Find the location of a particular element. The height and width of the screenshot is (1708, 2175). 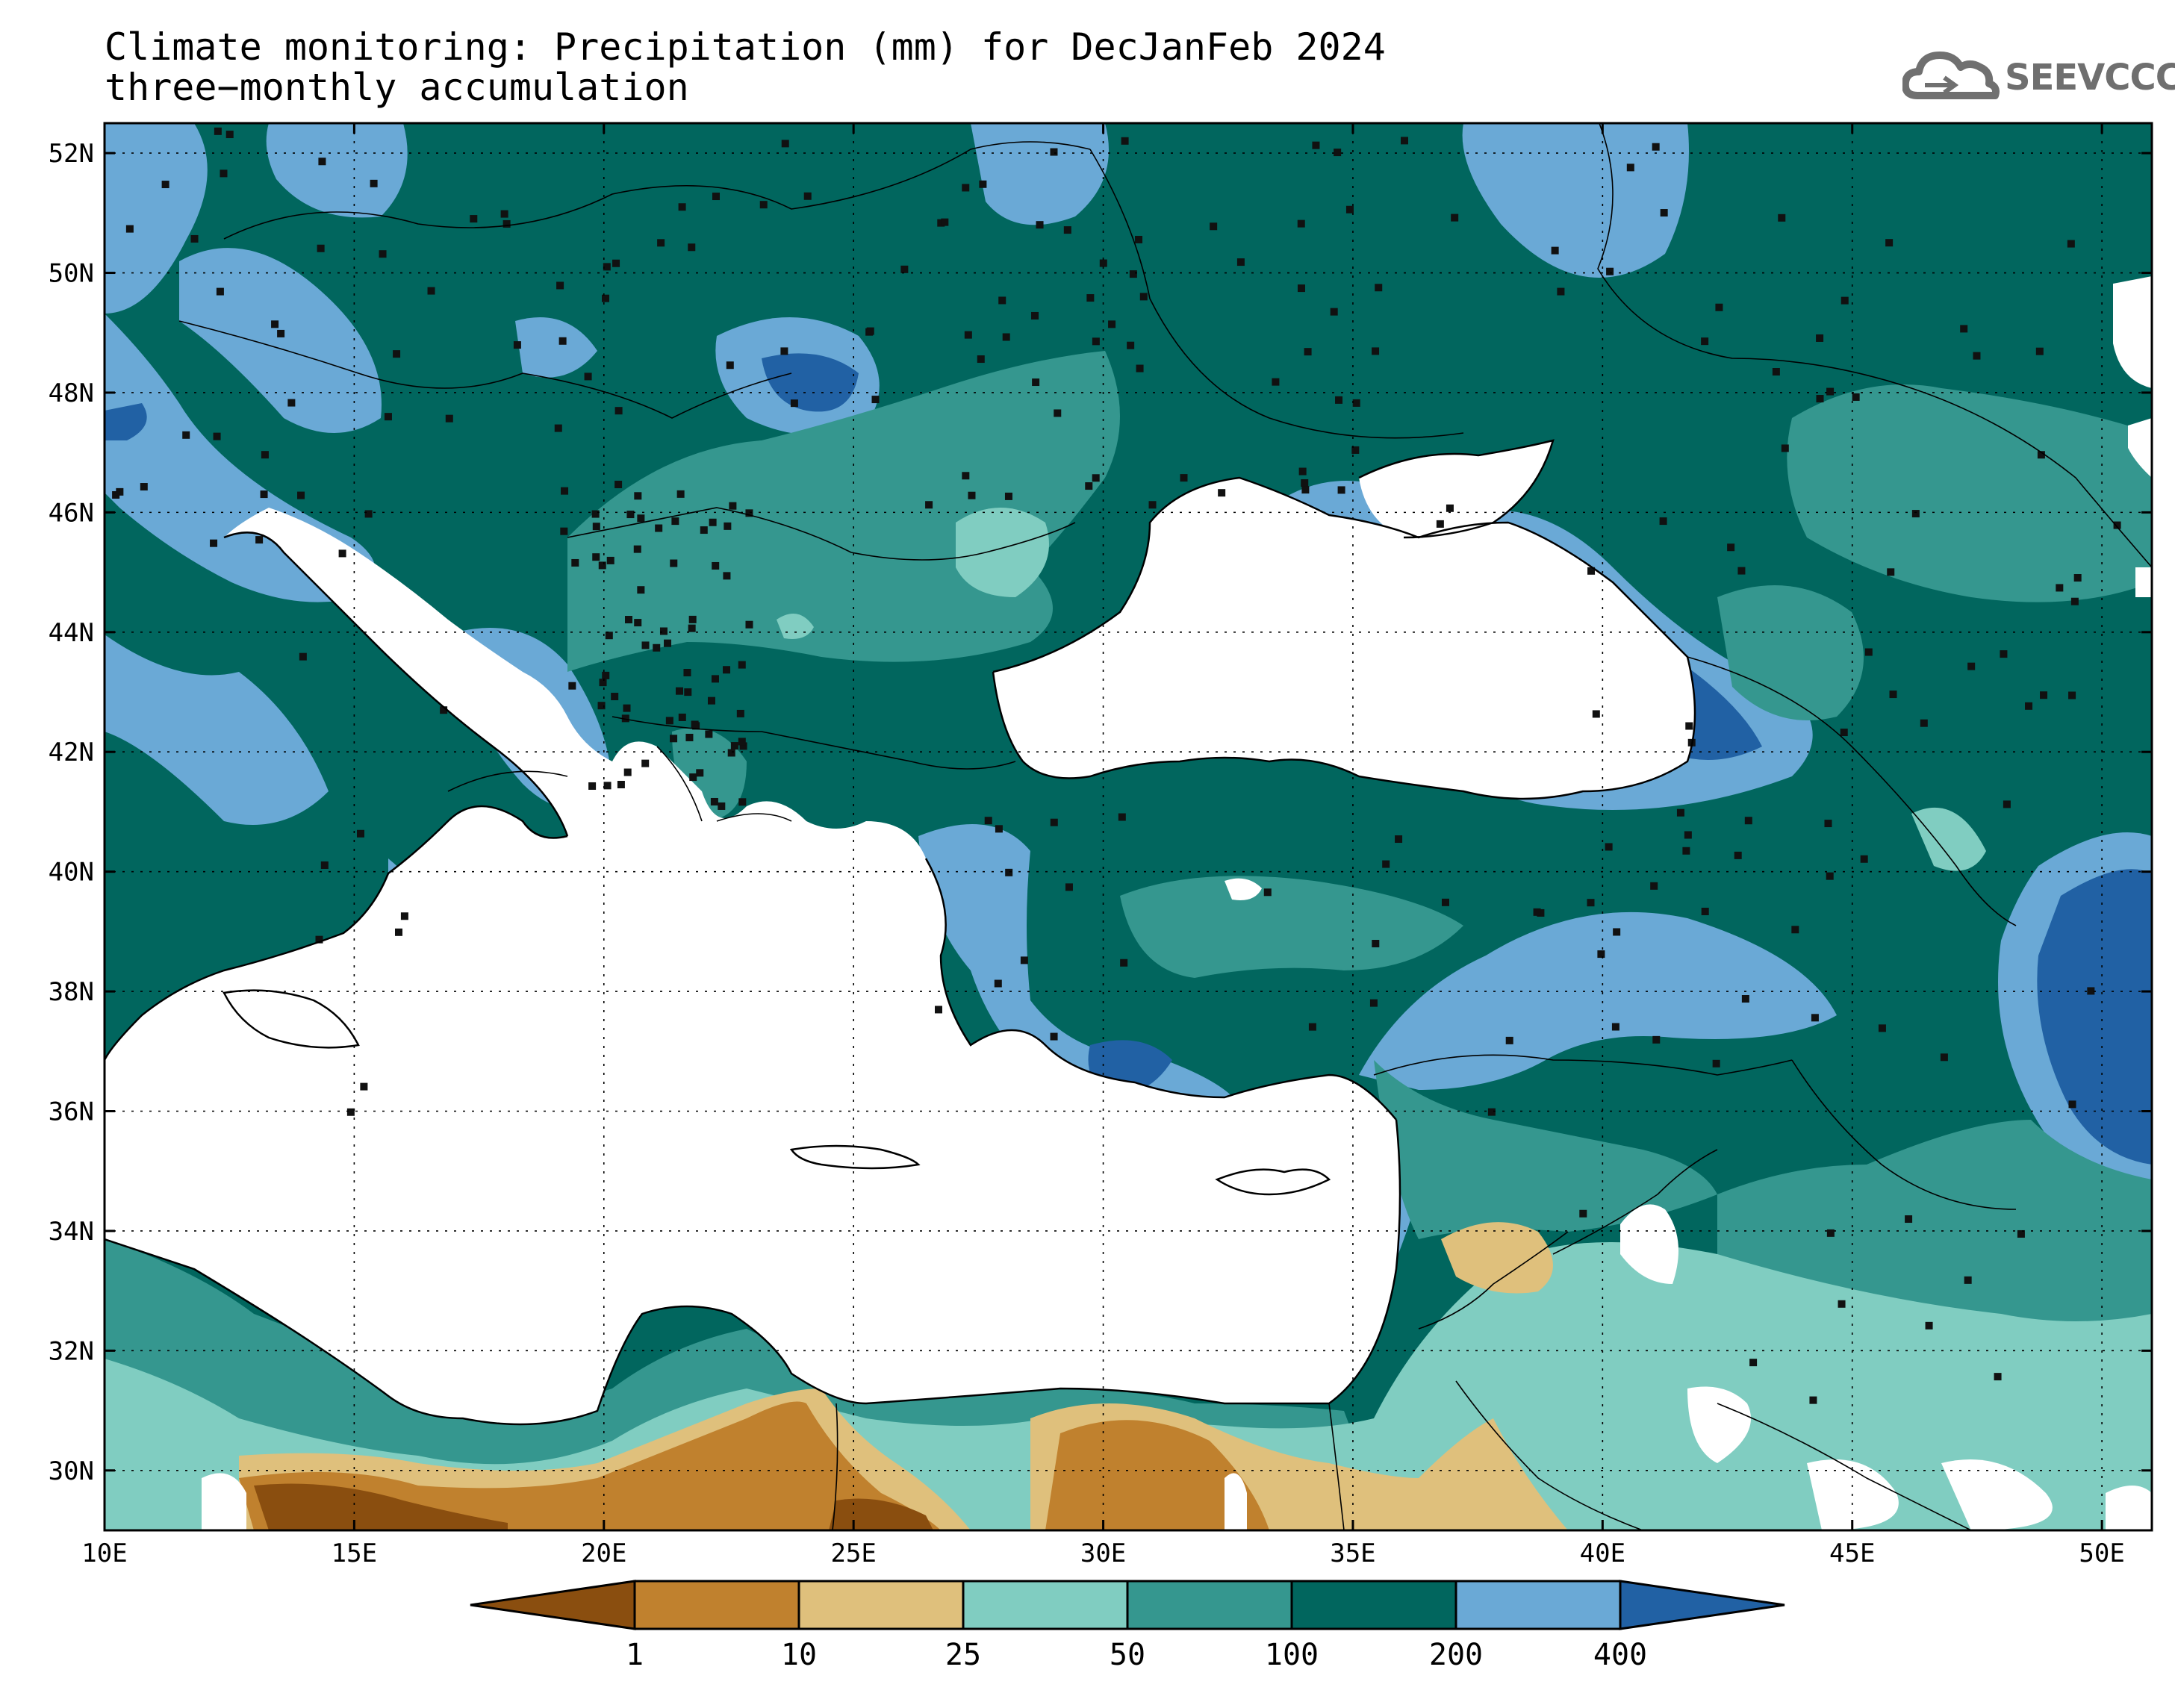

chart-subtitle: three−monthly accumulation is located at coordinates (397, 87).